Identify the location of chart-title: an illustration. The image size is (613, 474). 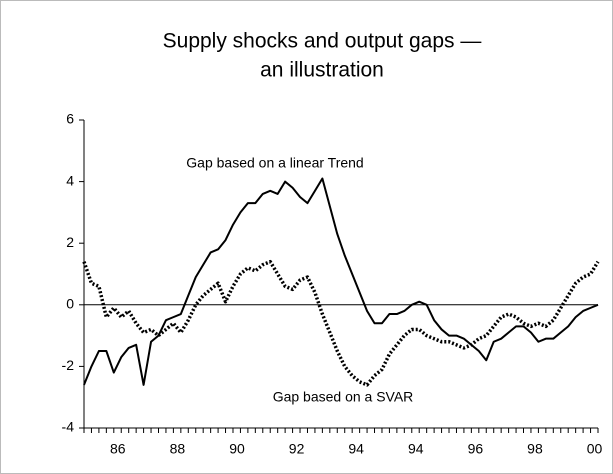
(322, 70).